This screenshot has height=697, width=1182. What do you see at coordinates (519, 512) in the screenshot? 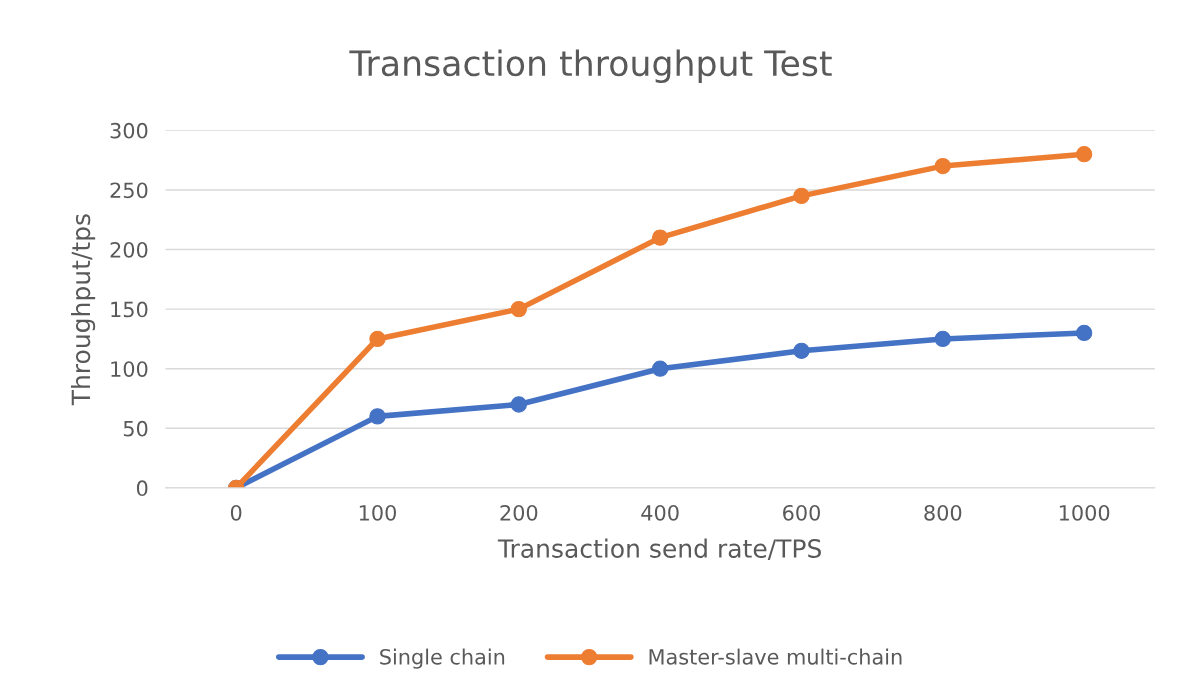
I see `x-tick-label: 200` at bounding box center [519, 512].